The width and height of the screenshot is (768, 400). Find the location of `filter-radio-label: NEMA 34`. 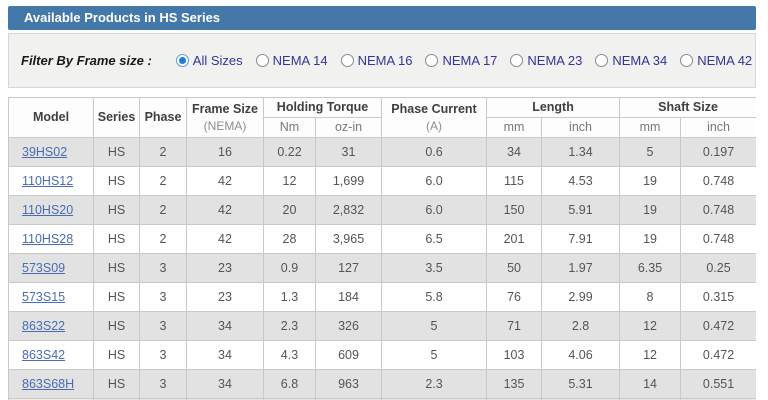

filter-radio-label: NEMA 34 is located at coordinates (640, 60).